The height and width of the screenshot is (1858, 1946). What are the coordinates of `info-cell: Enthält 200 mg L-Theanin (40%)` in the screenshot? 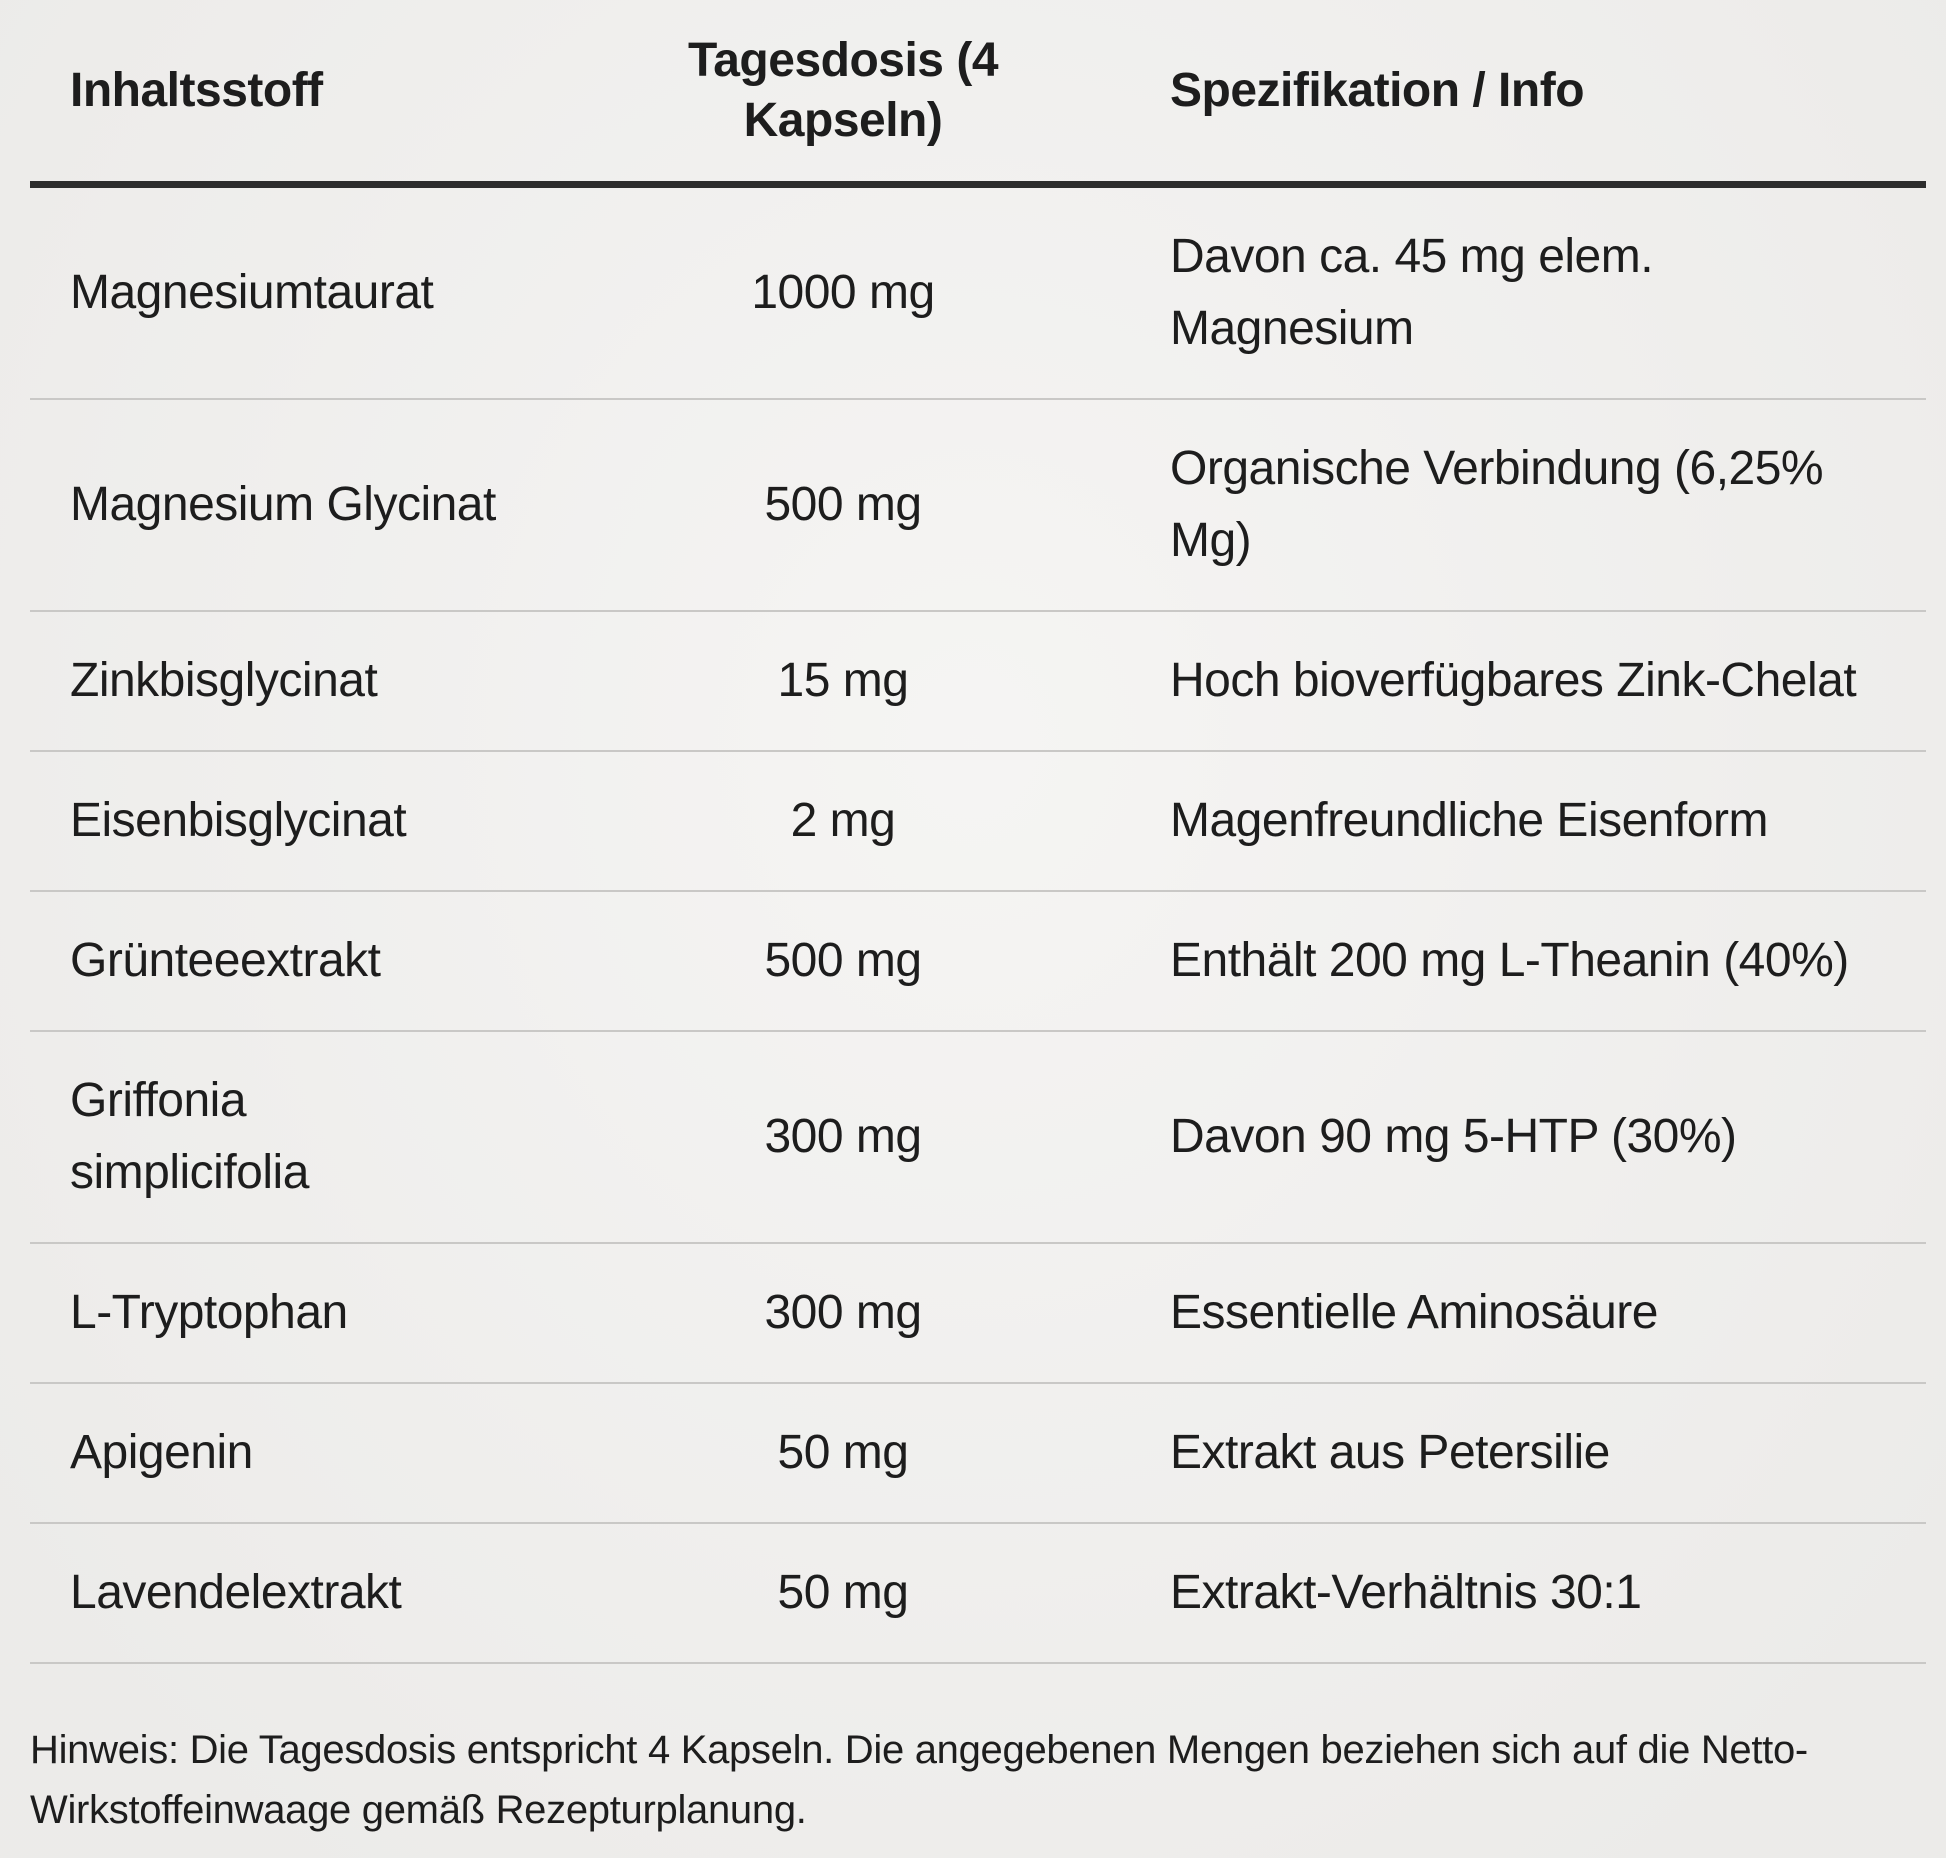 It's located at (1509, 960).